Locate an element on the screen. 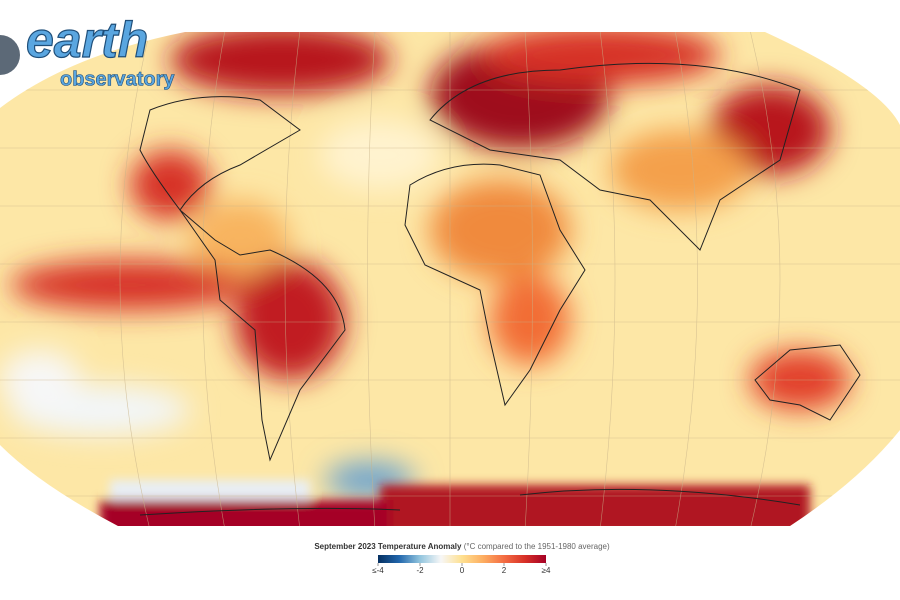 This screenshot has width=900, height=600. legend-tick-label: -2 is located at coordinates (420, 570).